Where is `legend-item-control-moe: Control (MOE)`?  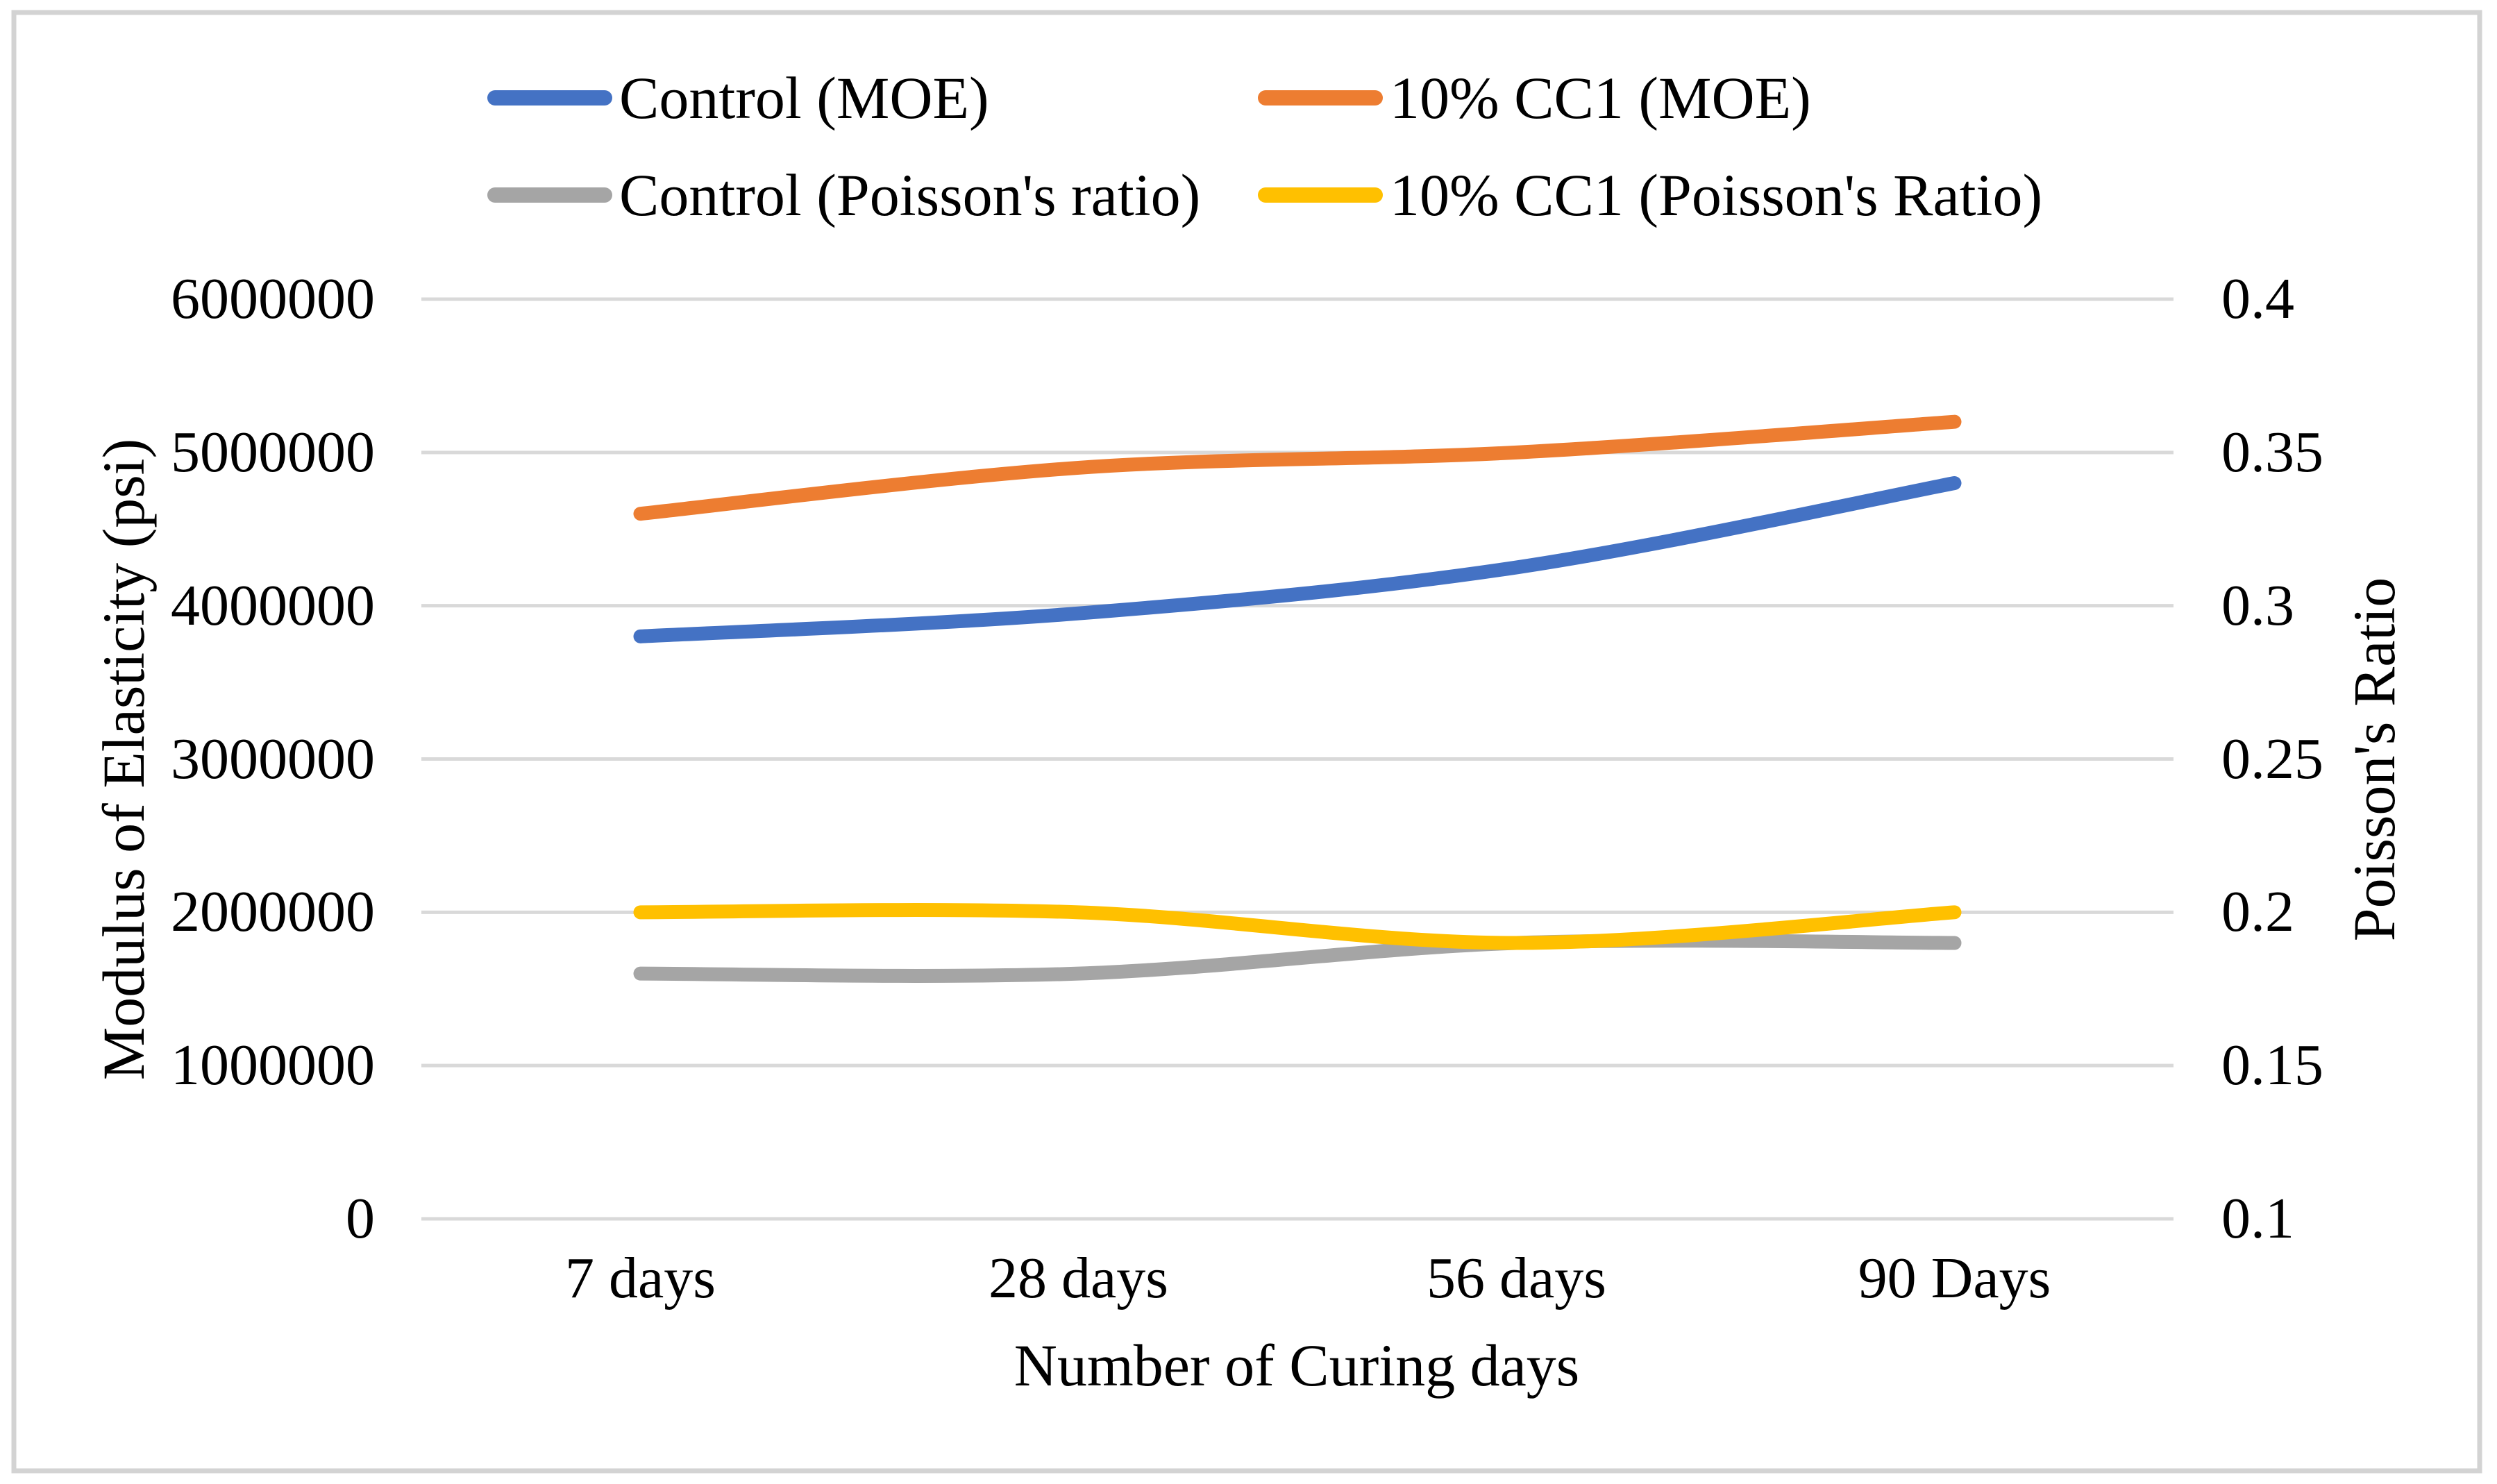
legend-item-control-moe: Control (MOE) is located at coordinates (738, 98).